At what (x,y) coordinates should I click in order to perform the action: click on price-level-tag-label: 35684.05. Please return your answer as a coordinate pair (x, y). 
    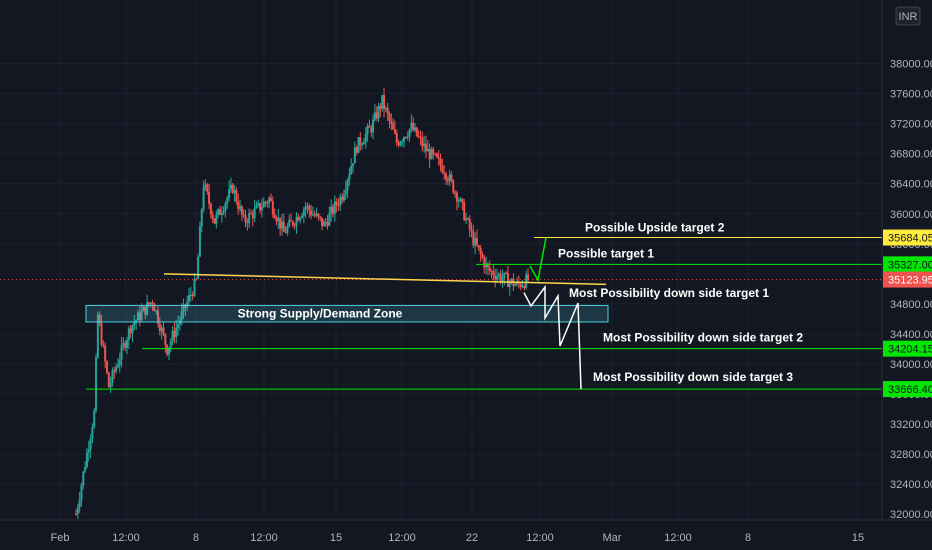
    Looking at the image, I should click on (910, 239).